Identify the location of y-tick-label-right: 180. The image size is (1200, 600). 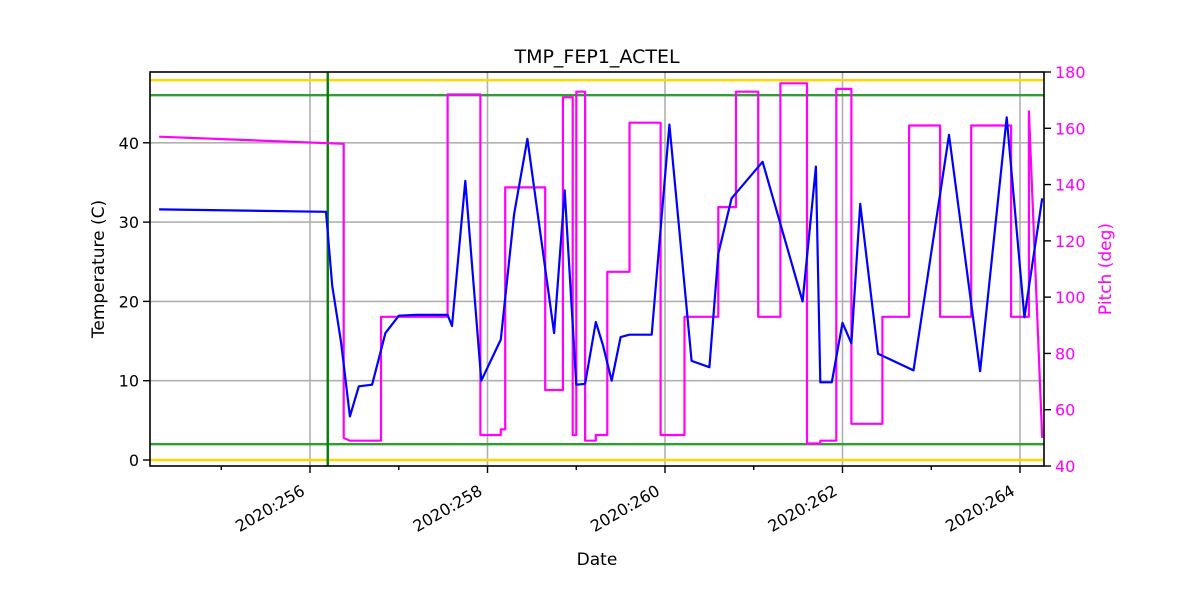
(1070, 72).